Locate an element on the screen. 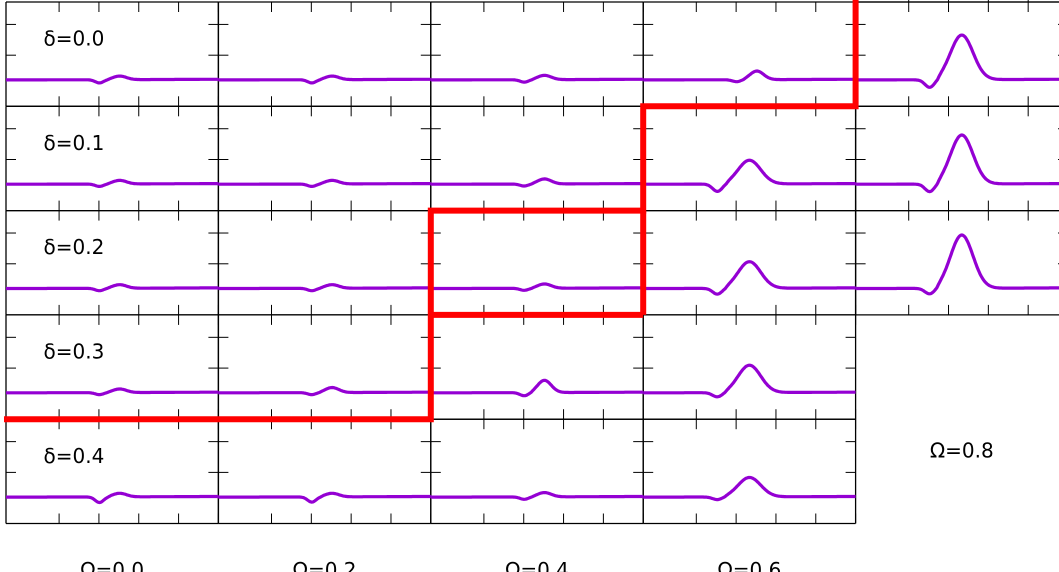  curve-r3-c2 is located at coordinates (537, 388).